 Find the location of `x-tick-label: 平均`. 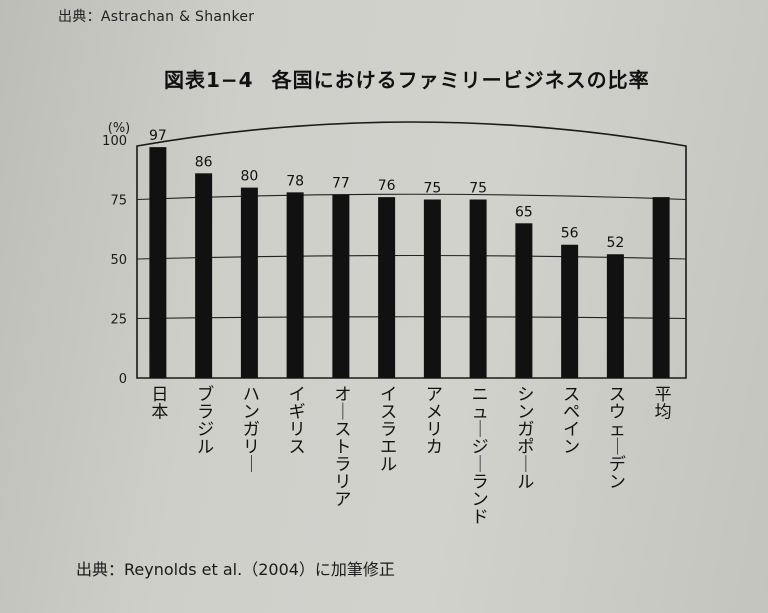

x-tick-label: 平均 is located at coordinates (663, 404).